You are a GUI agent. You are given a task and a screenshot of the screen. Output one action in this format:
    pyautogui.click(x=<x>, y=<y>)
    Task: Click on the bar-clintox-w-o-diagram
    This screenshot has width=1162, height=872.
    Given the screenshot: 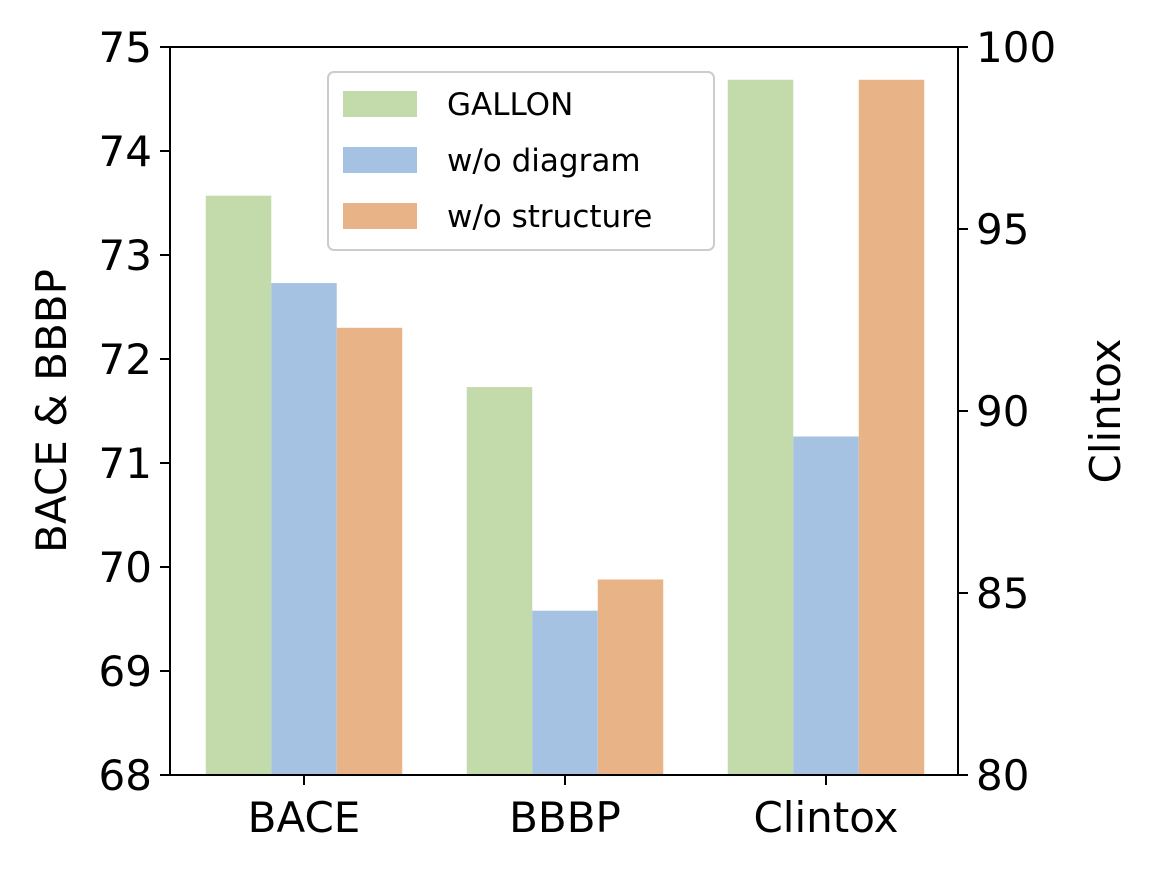 What is the action you would take?
    pyautogui.click(x=826, y=605)
    